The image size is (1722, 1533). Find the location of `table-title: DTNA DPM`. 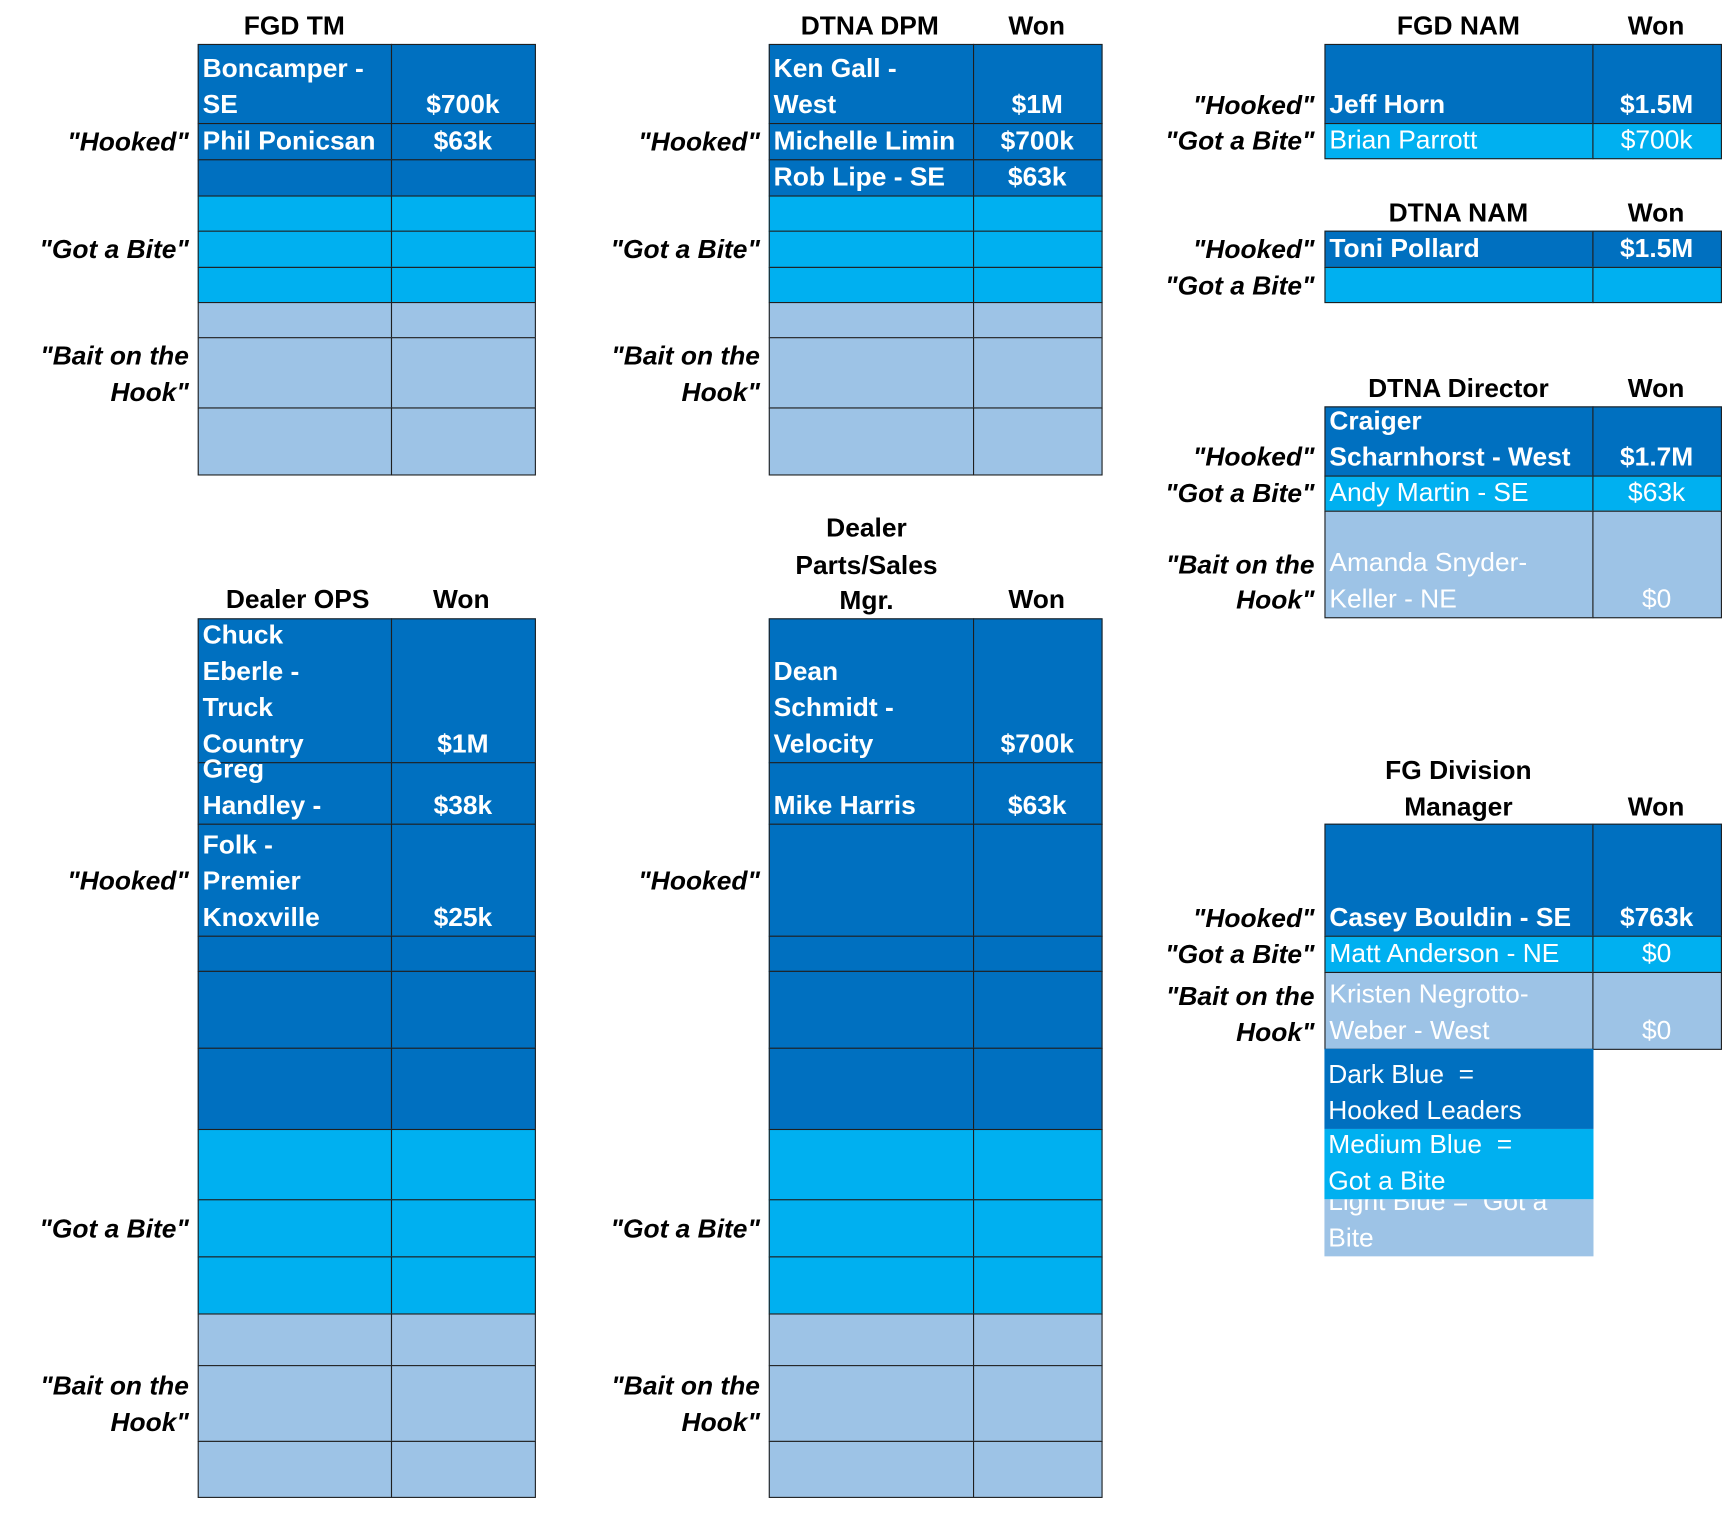

table-title: DTNA DPM is located at coordinates (870, 26).